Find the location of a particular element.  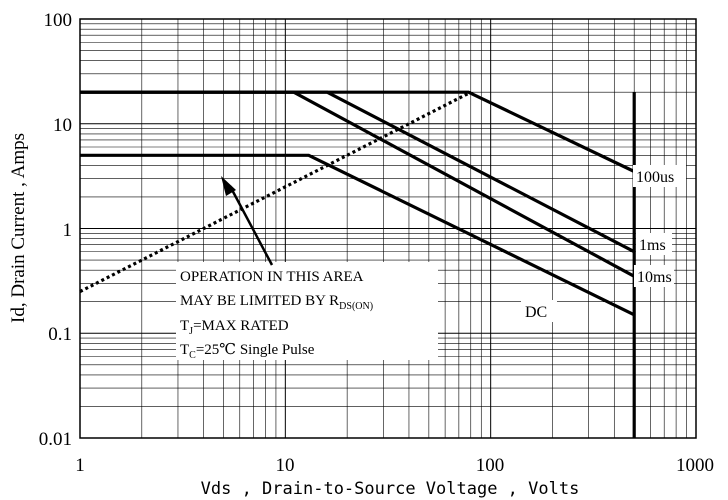

note-line-2-main: MAY BE LIMITED BY R is located at coordinates (259, 301).